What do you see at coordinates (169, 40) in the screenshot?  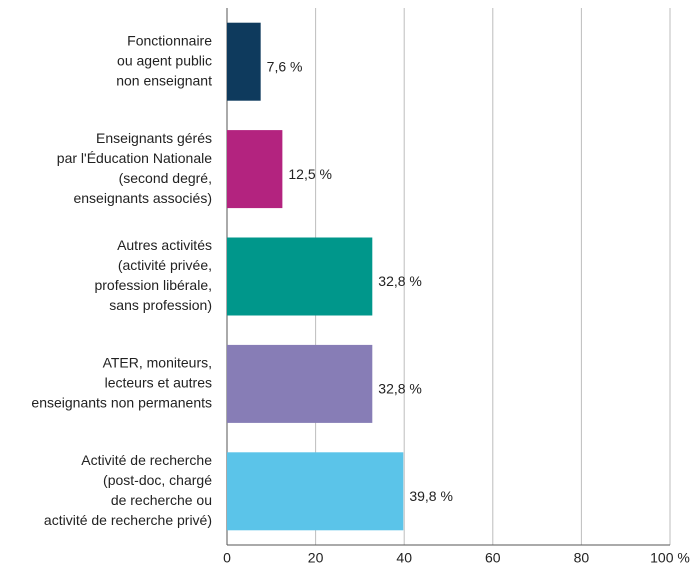 I see `category-label: Fonctionnaire` at bounding box center [169, 40].